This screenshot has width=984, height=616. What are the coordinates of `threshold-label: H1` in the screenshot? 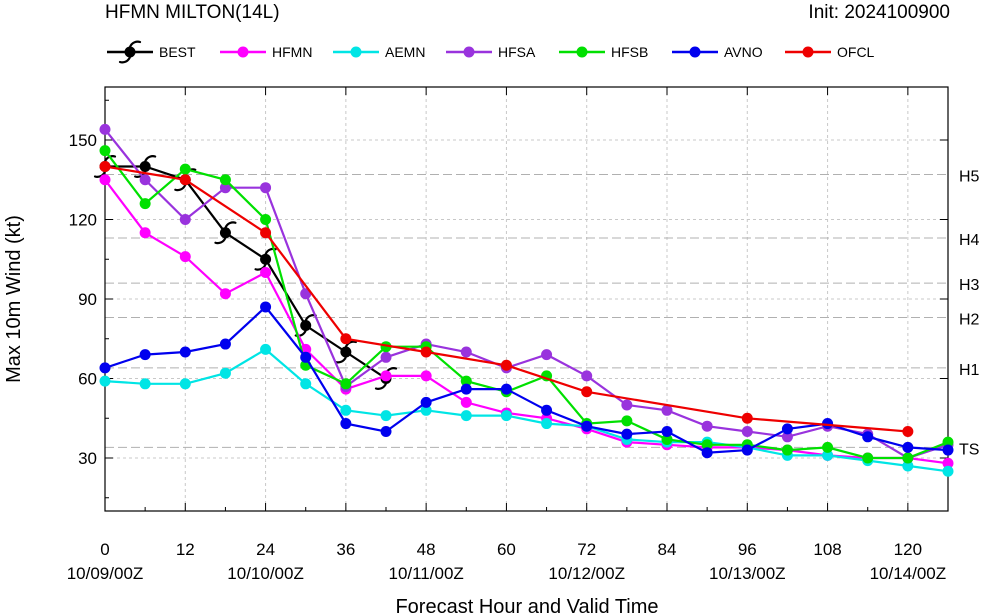 It's located at (969, 370).